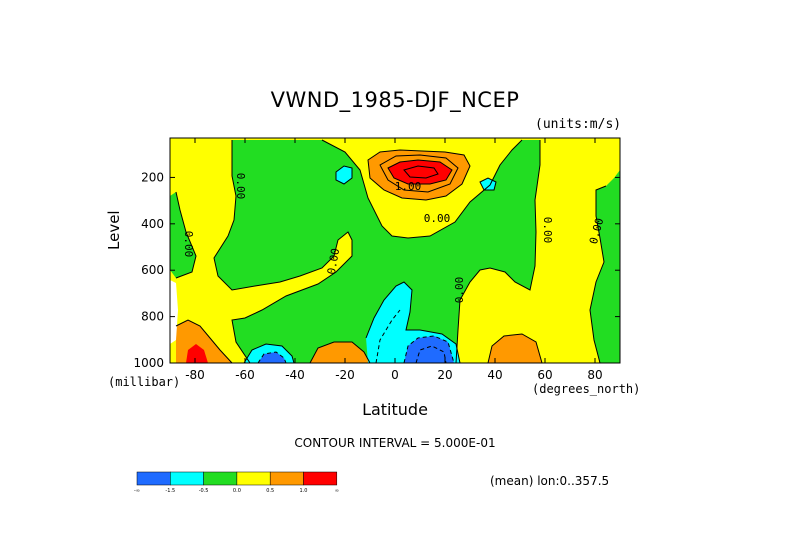 The height and width of the screenshot is (558, 789). Describe the element at coordinates (337, 491) in the screenshot. I see `colorbar-tick-label: ∞` at that location.